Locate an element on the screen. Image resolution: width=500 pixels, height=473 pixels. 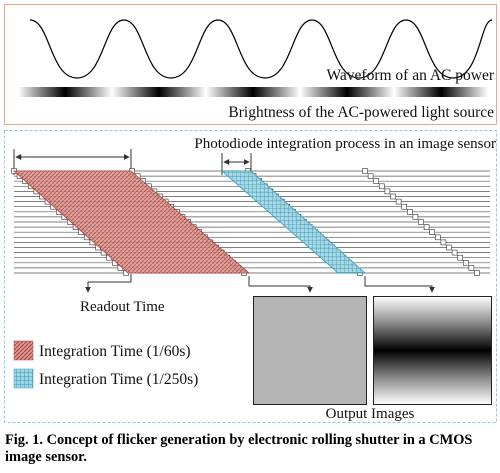
legend-label-250: Integration Time (1/250s) is located at coordinates (118, 379).